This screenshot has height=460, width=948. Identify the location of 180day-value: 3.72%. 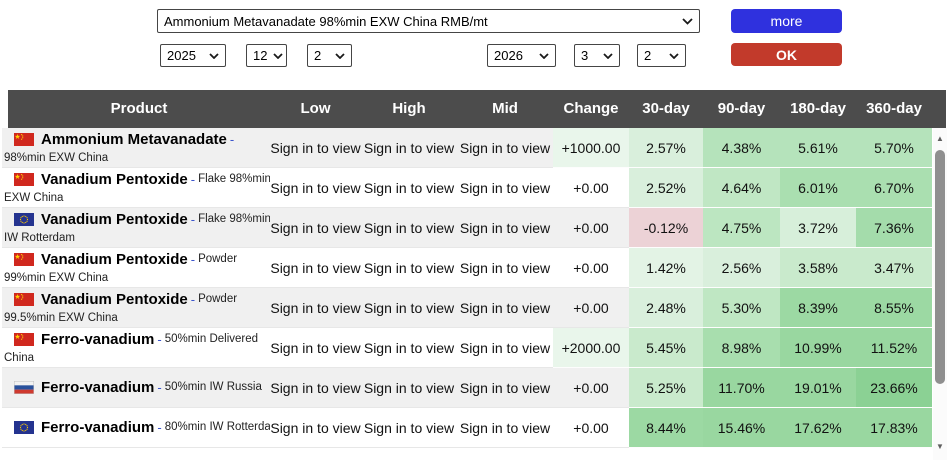
(818, 228).